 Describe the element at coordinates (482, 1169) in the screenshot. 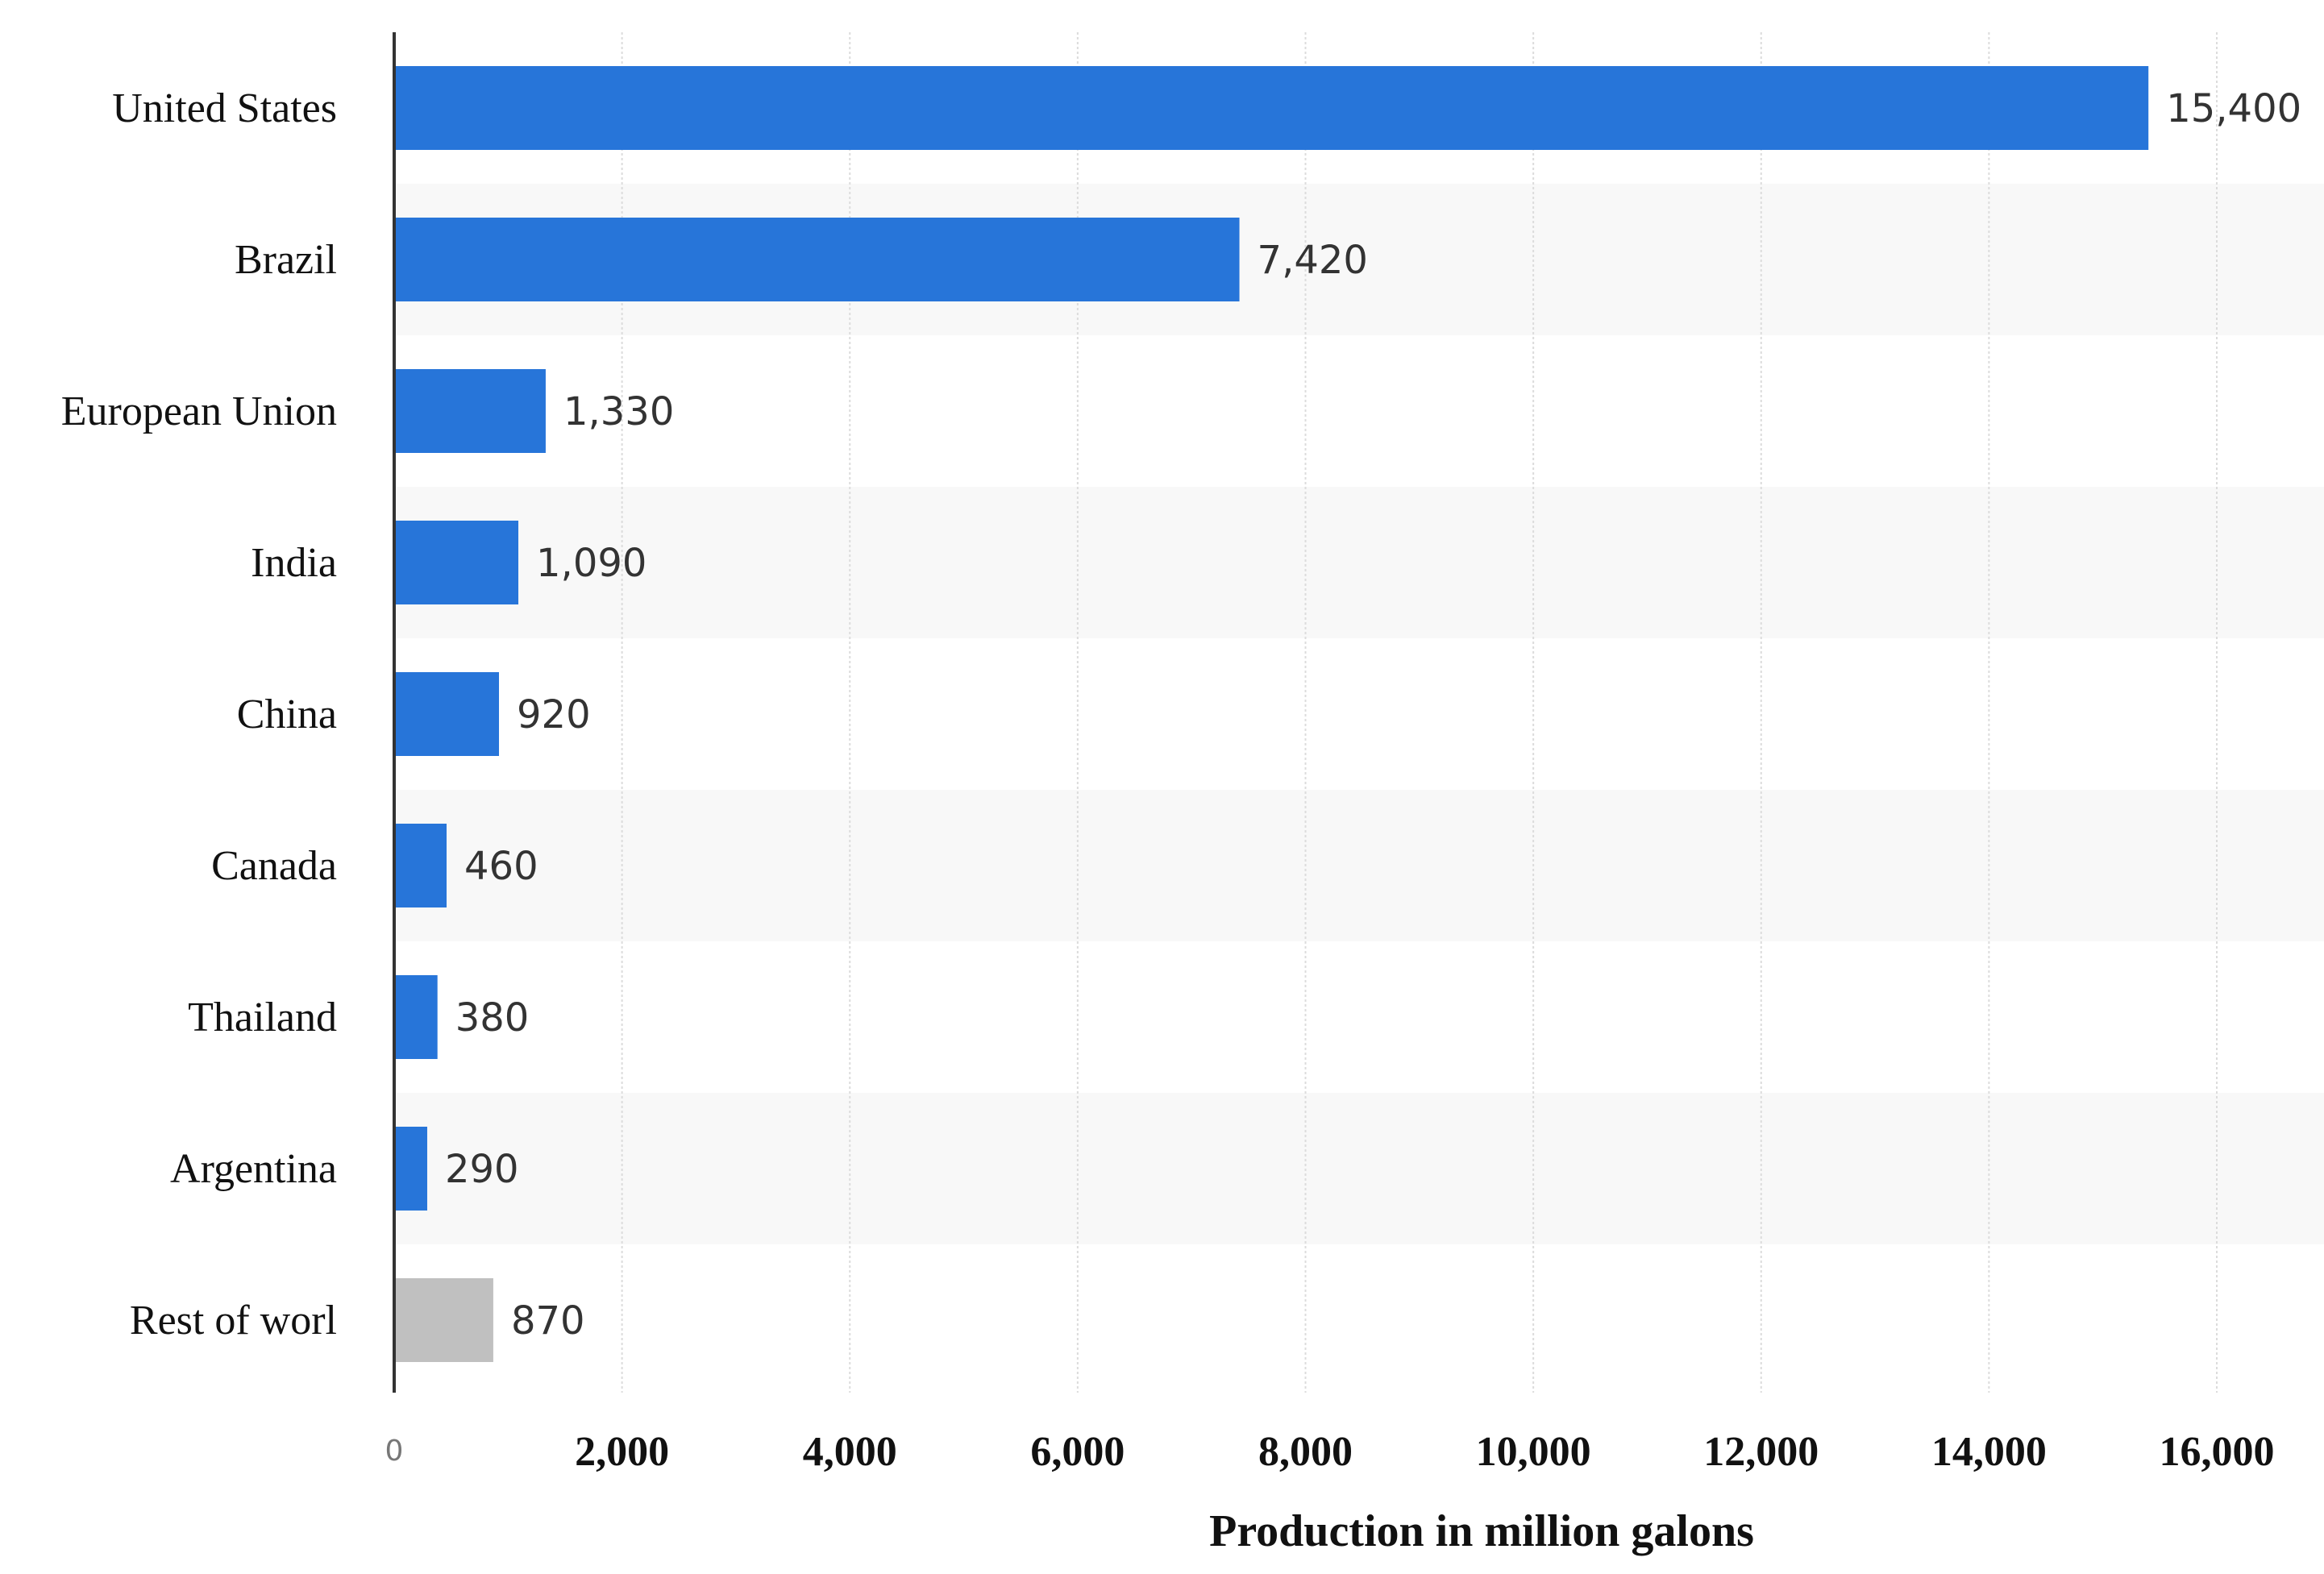

I see `value-label: 290` at that location.